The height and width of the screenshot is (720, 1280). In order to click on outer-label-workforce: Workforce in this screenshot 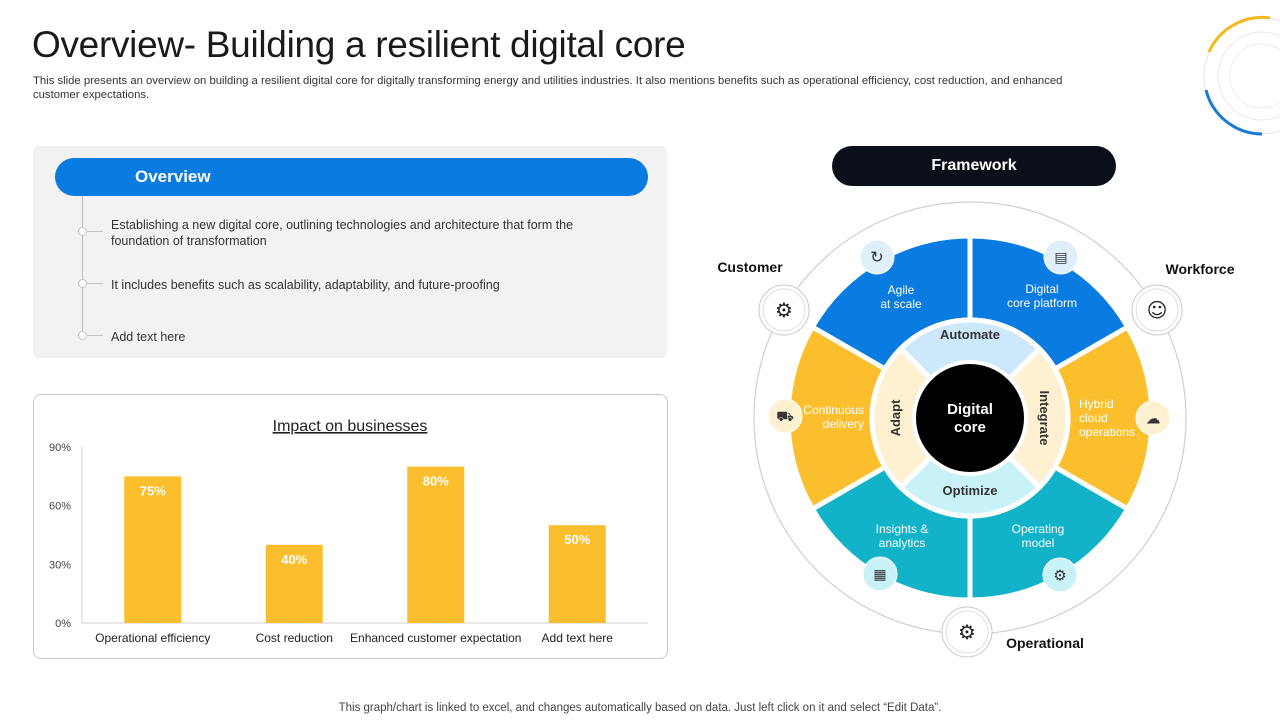, I will do `click(1200, 269)`.